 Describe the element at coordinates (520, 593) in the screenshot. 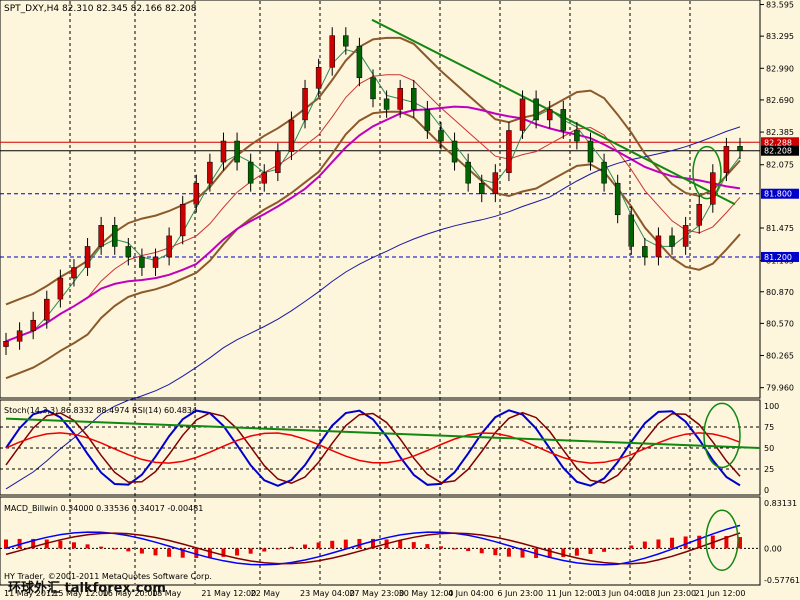

I see `time-label: 6 Jun 23:00` at that location.